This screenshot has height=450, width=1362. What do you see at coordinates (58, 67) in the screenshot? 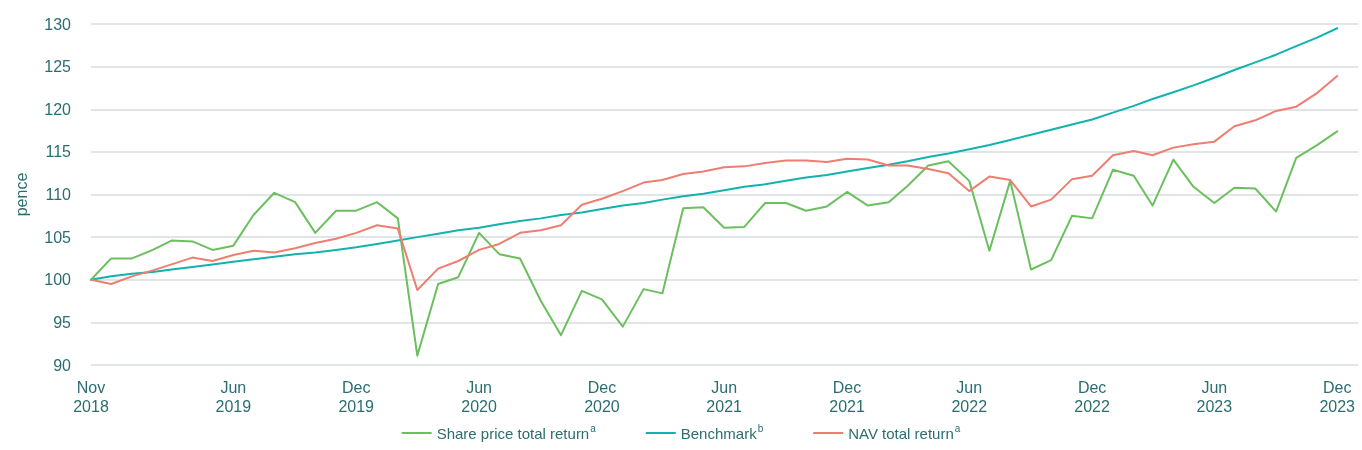
I see `y-tick-label: 125` at bounding box center [58, 67].